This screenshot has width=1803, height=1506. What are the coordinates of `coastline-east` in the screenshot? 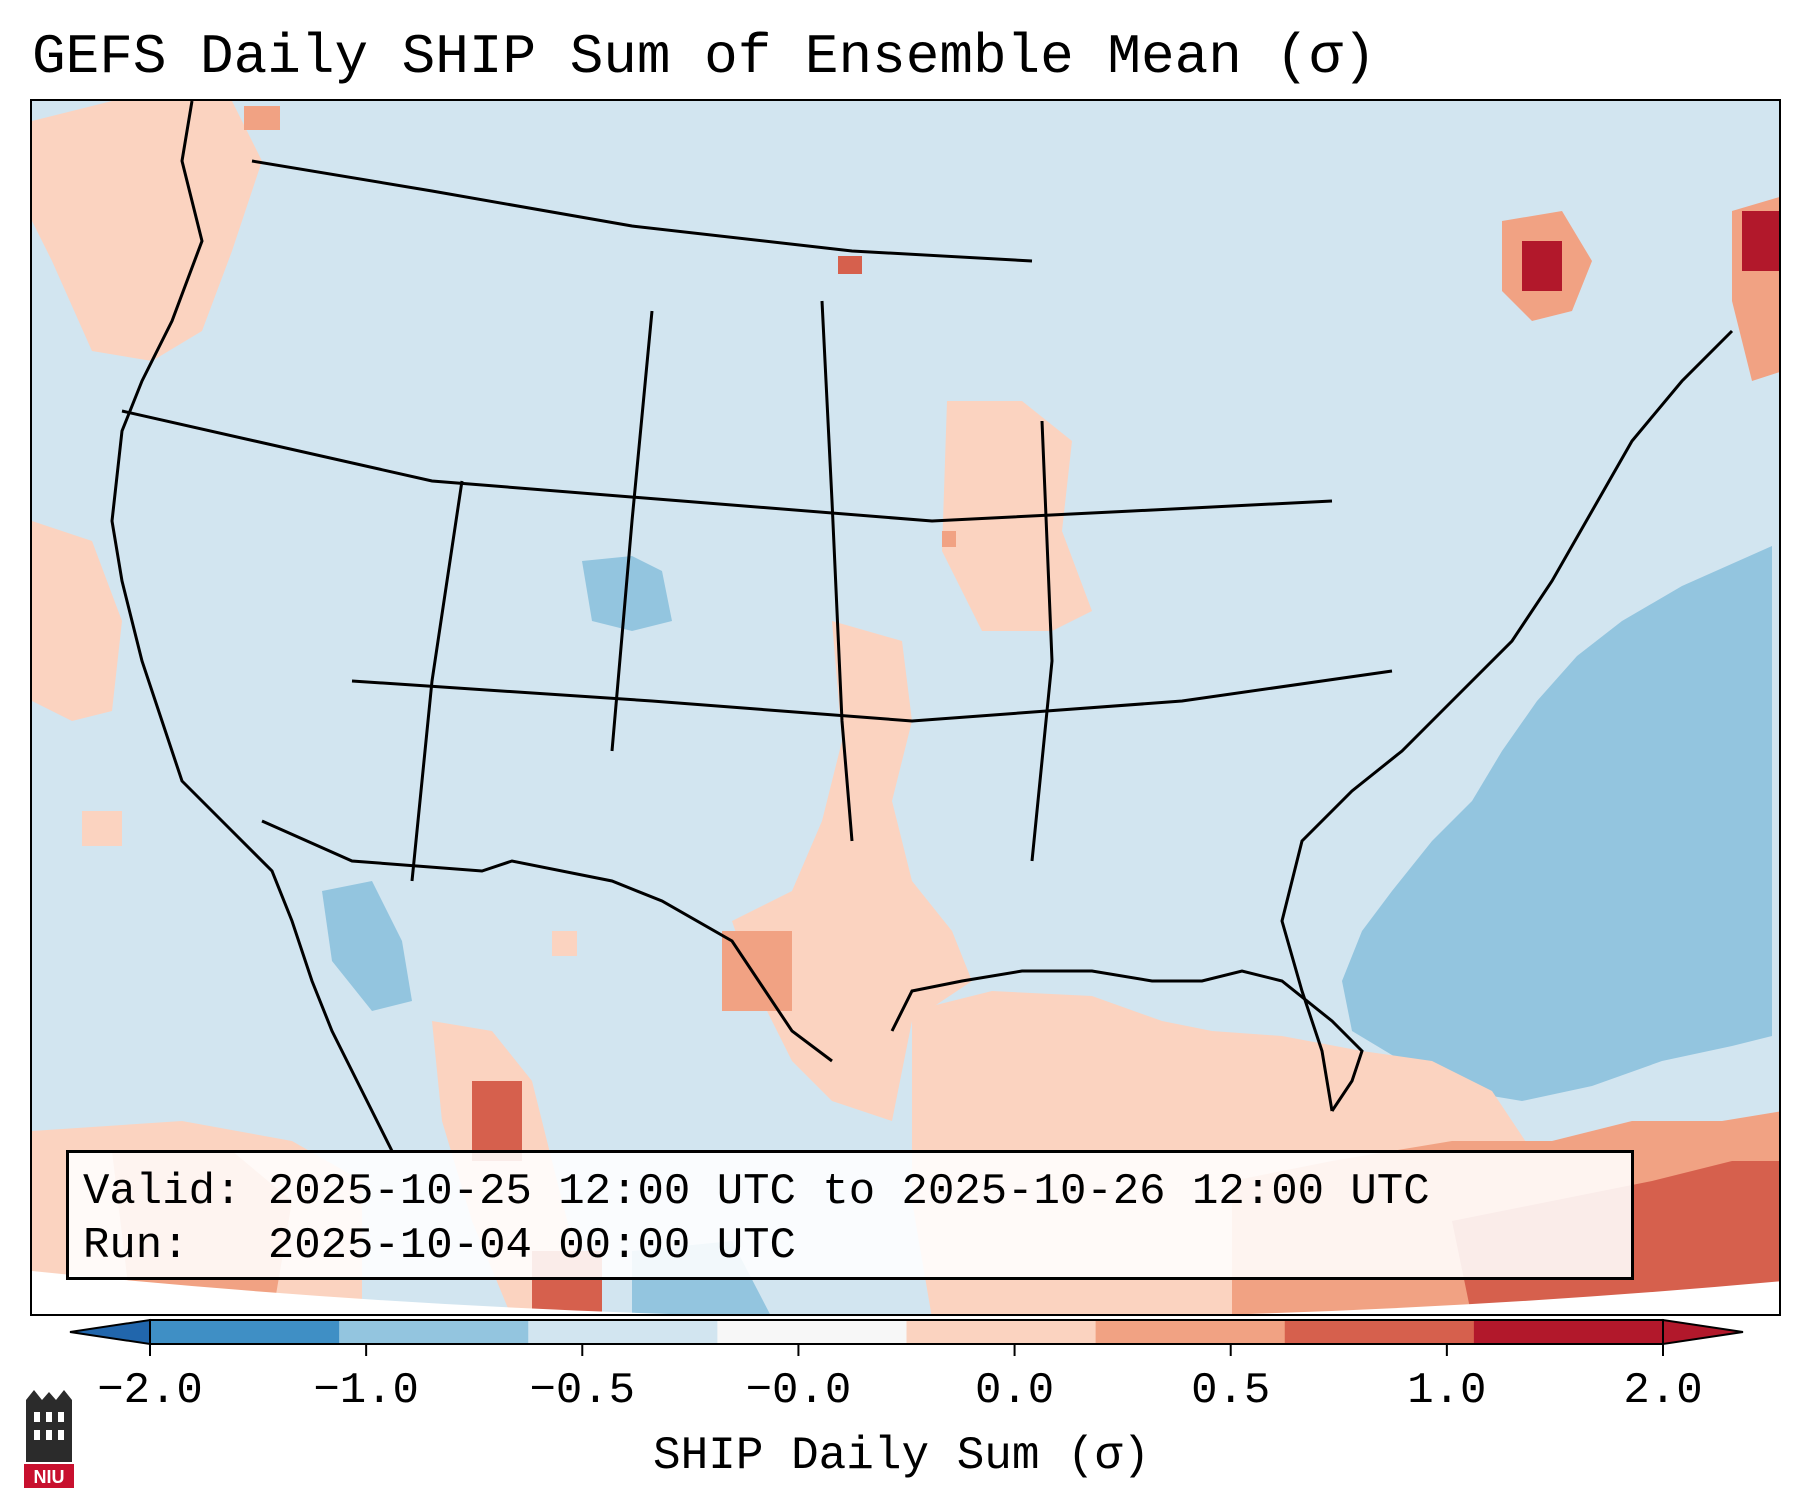 It's located at (1507, 720).